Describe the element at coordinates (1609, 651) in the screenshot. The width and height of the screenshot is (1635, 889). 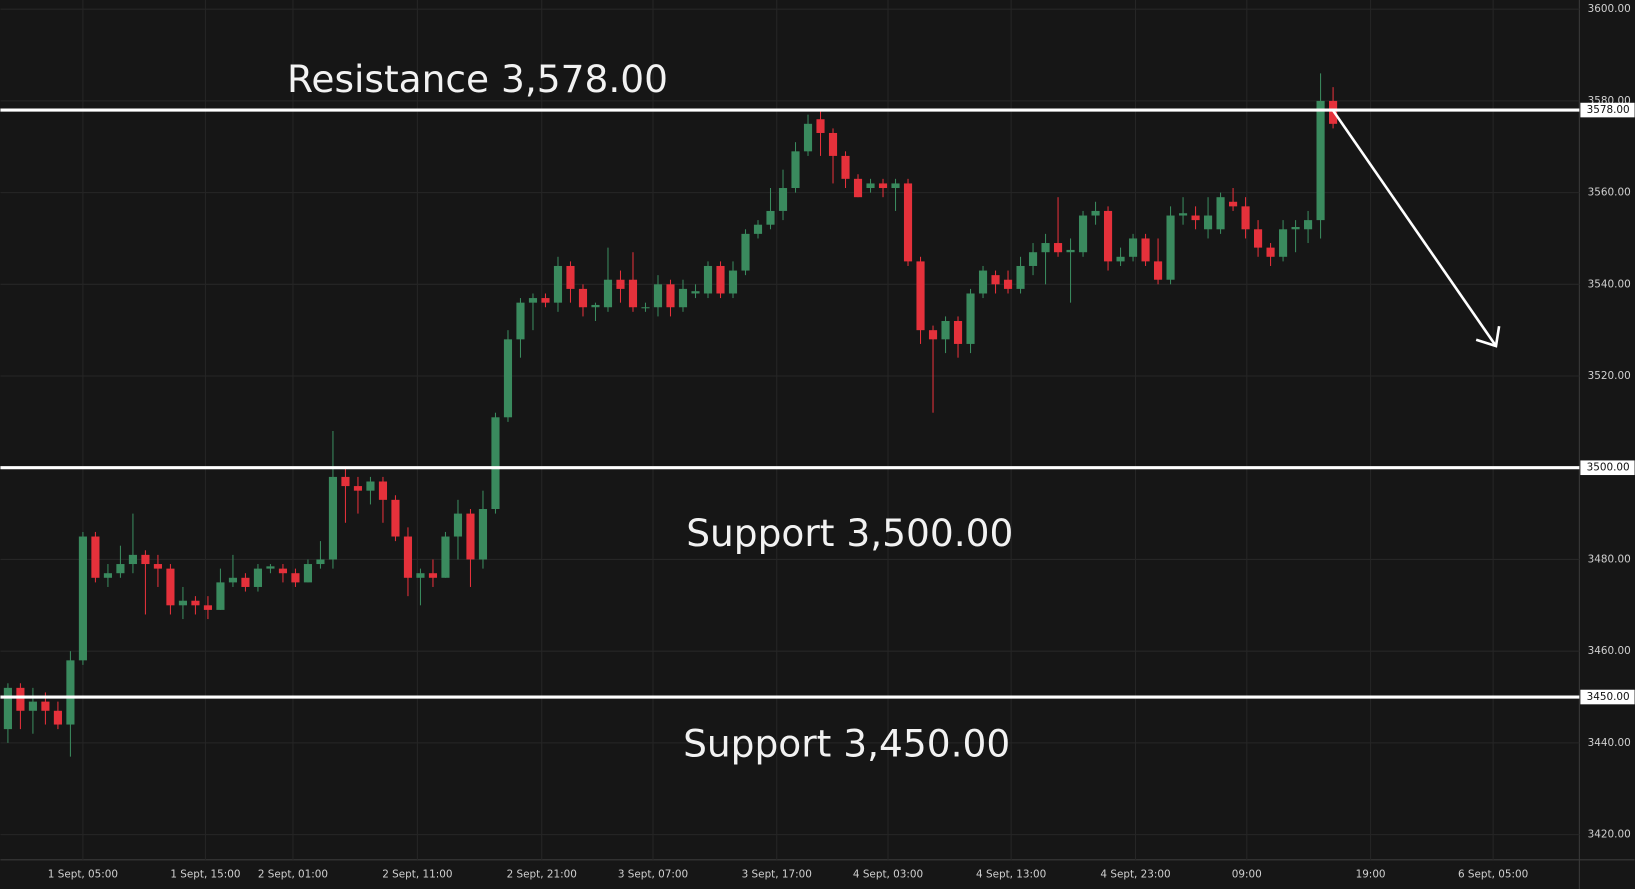
I see `y-tick-label: 3460.00` at that location.